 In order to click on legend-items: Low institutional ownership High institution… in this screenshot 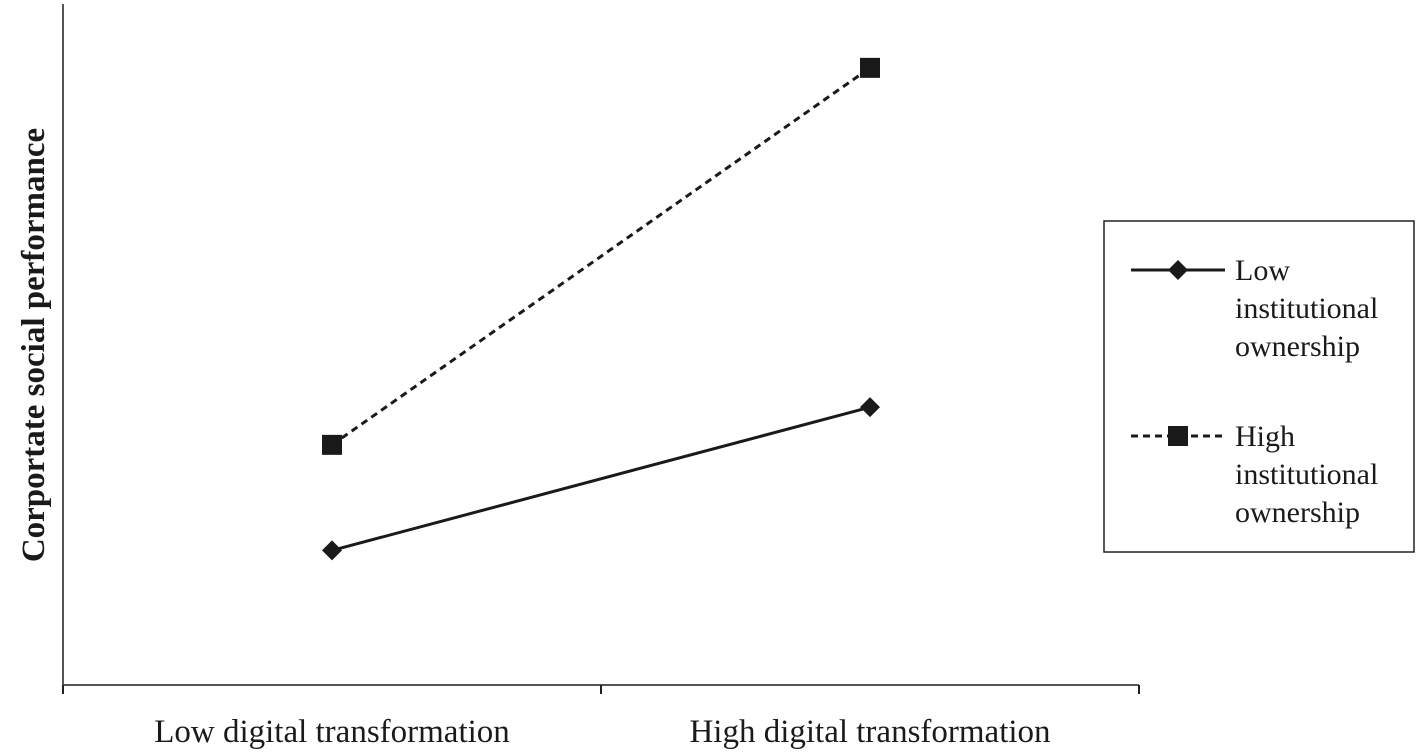, I will do `click(1254, 391)`.